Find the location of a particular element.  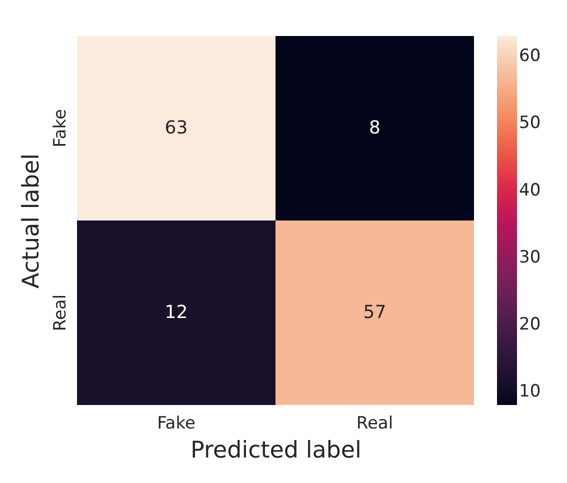

data-label: 8 is located at coordinates (374, 127).